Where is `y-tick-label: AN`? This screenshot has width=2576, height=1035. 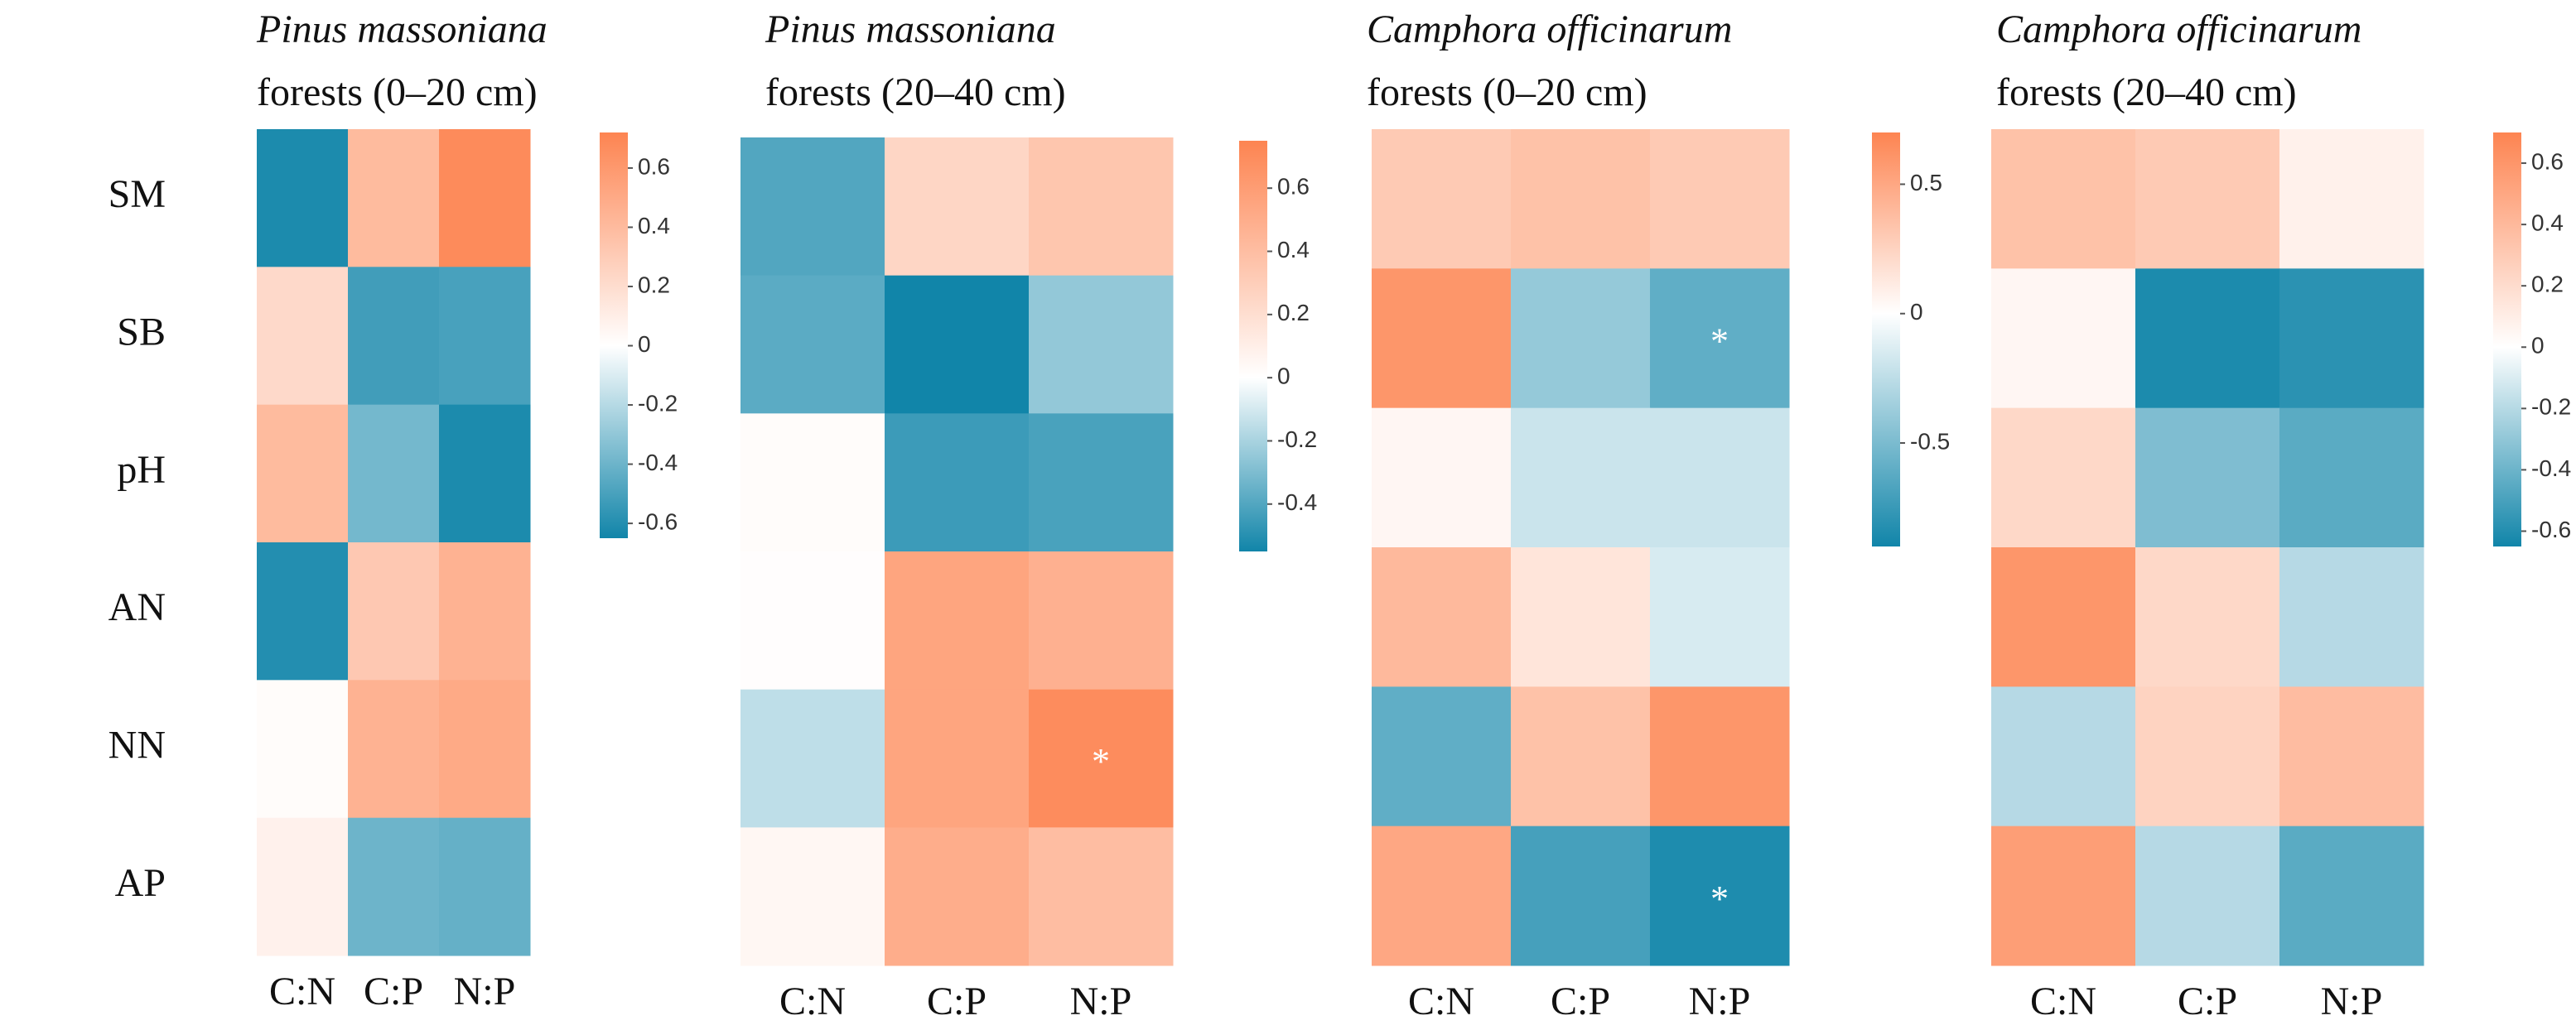
y-tick-label: AN is located at coordinates (137, 607).